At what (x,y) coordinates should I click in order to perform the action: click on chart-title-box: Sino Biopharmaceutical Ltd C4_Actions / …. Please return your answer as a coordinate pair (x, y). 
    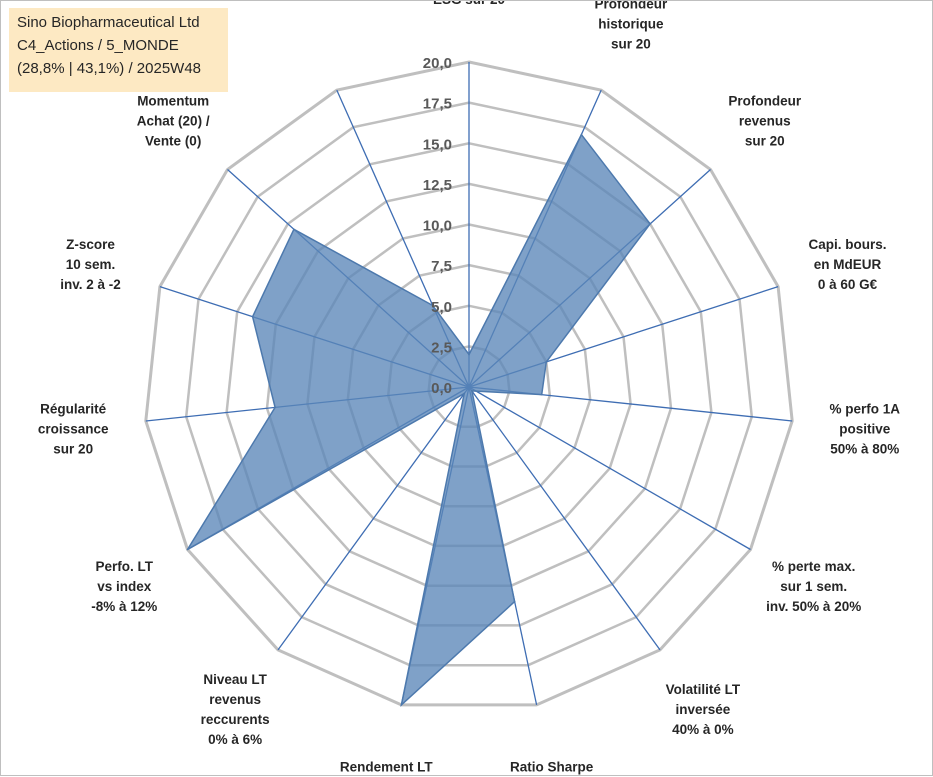
    Looking at the image, I should click on (118, 50).